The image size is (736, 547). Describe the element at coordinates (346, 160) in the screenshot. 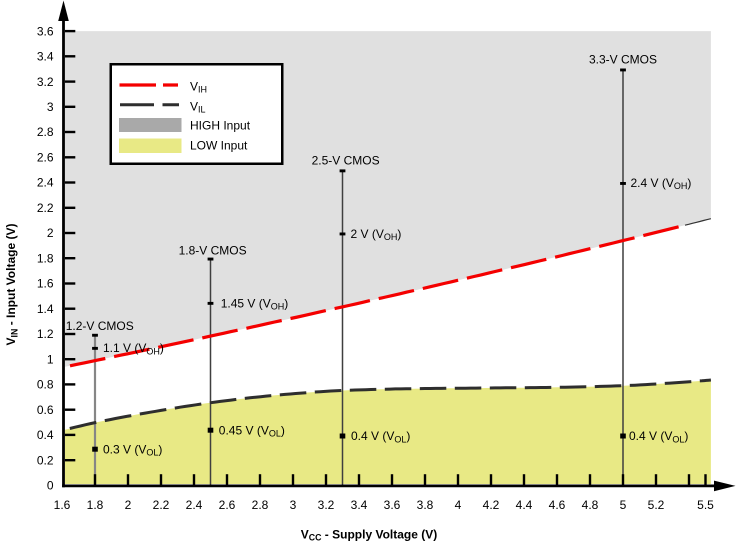

I see `svg-text: 2.5-V CMOS` at that location.